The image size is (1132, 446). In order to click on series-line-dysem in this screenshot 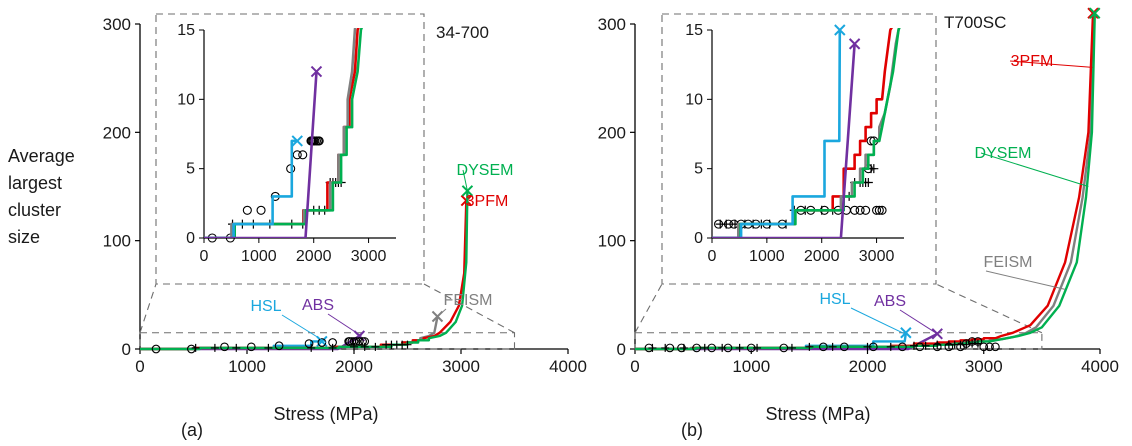, I will do `click(283, 133)`.